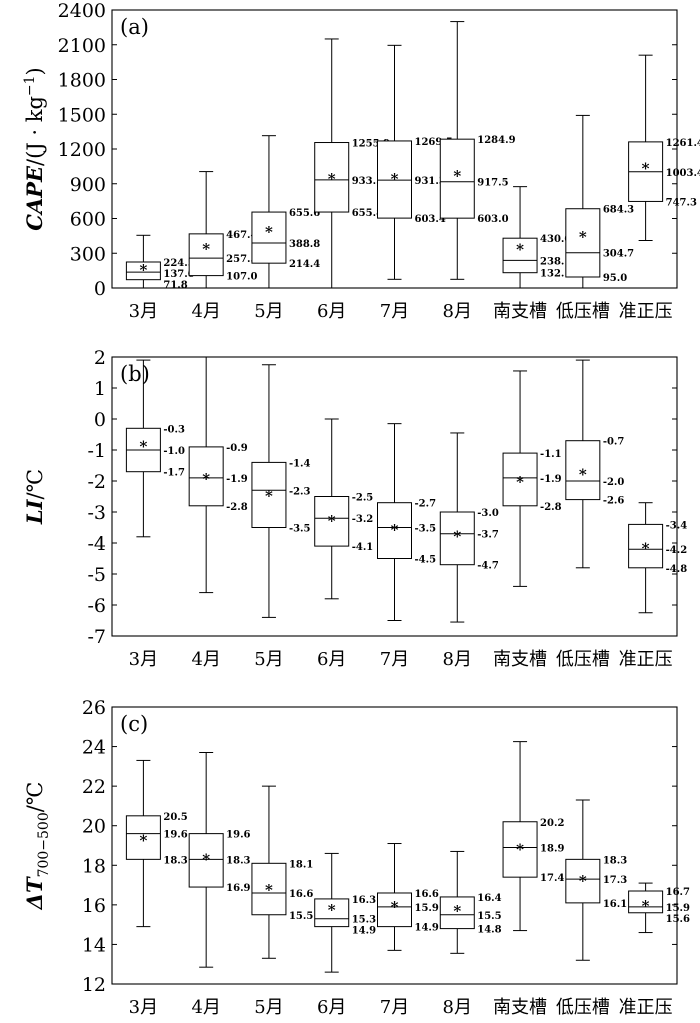 Image resolution: width=700 pixels, height=1023 pixels. Describe the element at coordinates (304, 264) in the screenshot. I see `q1-label: 214.4` at that location.